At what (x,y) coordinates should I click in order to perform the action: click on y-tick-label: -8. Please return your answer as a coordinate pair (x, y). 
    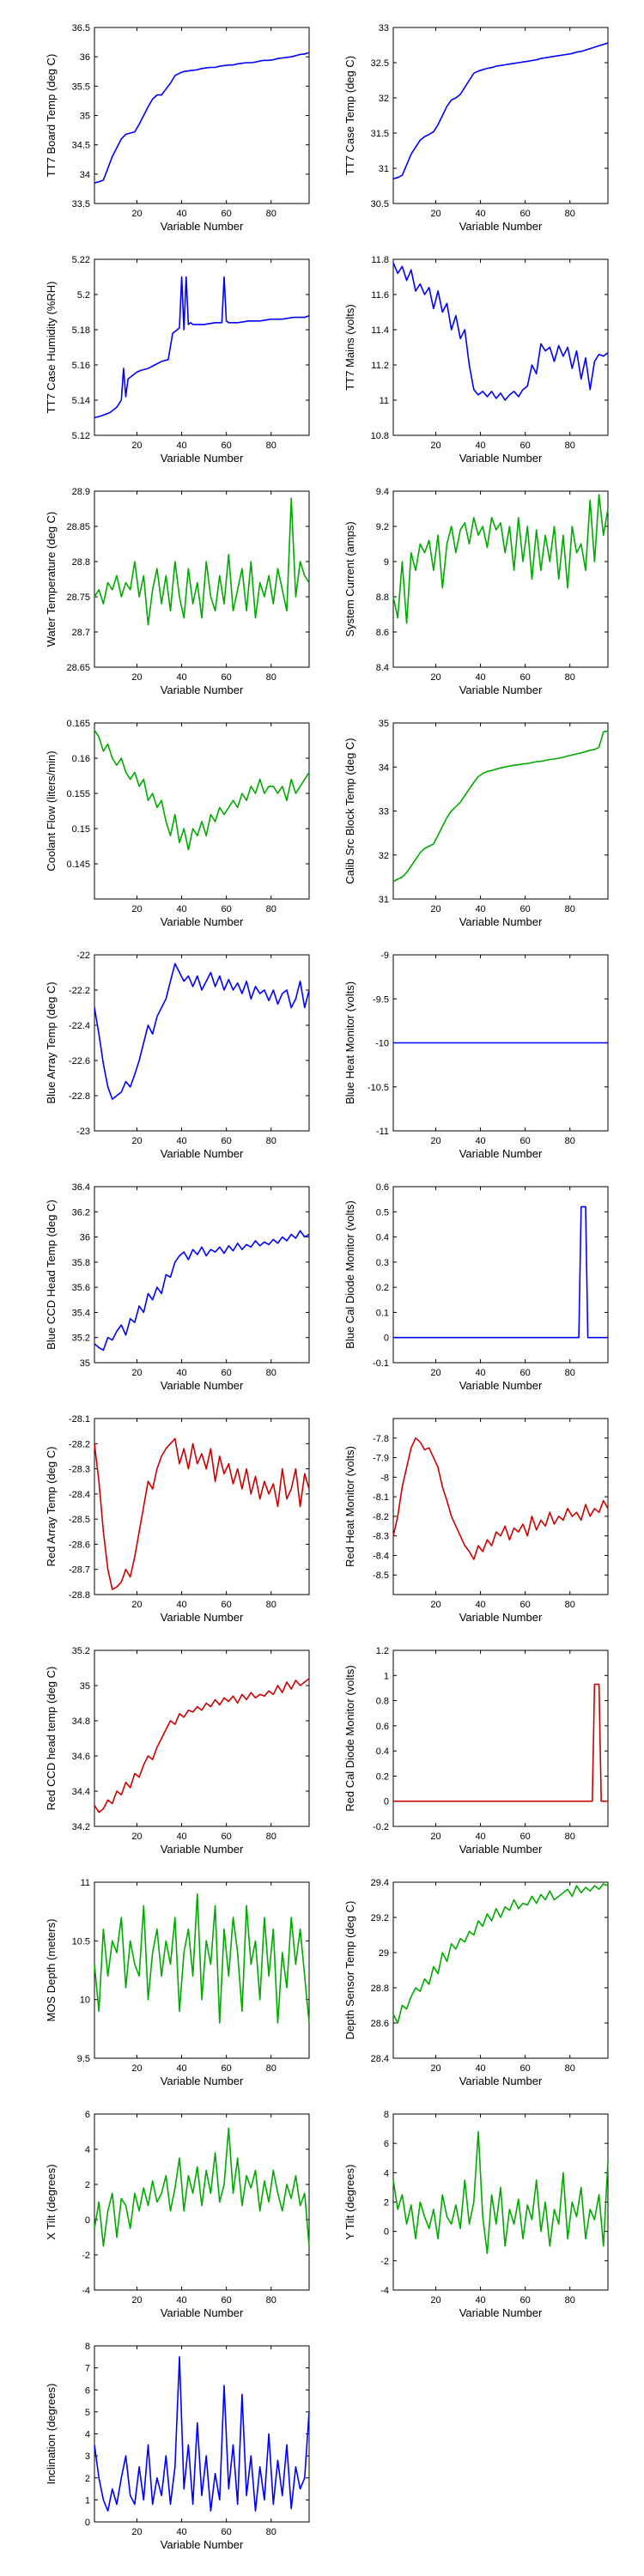
    Looking at the image, I should click on (385, 1478).